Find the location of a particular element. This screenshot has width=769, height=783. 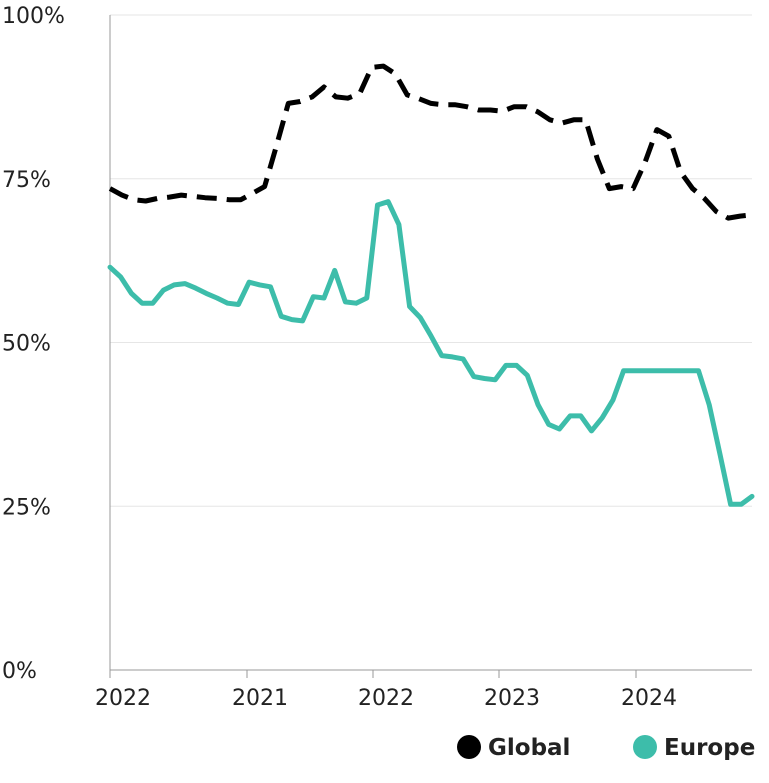

x-axis-ticks: 2022 2021 2022 2023 2024 is located at coordinates (386, 690).